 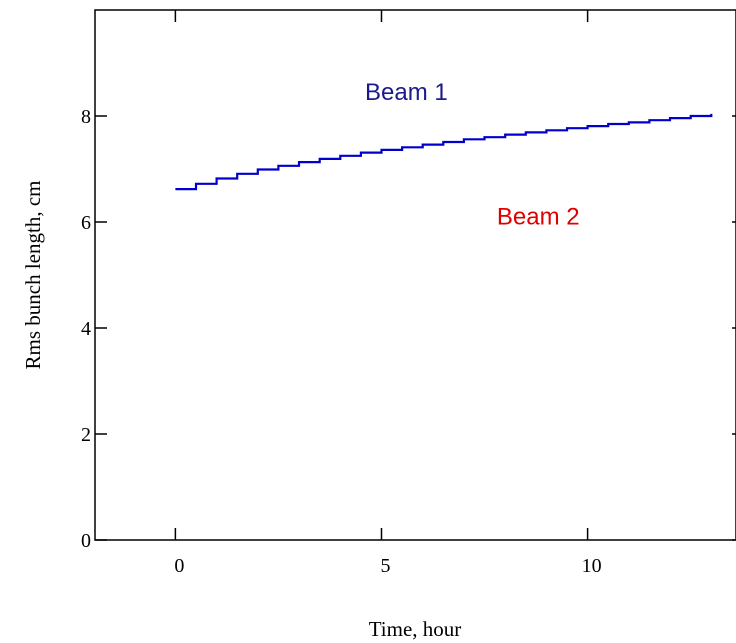 I want to click on x-tick-label: 0, so click(x=179, y=566).